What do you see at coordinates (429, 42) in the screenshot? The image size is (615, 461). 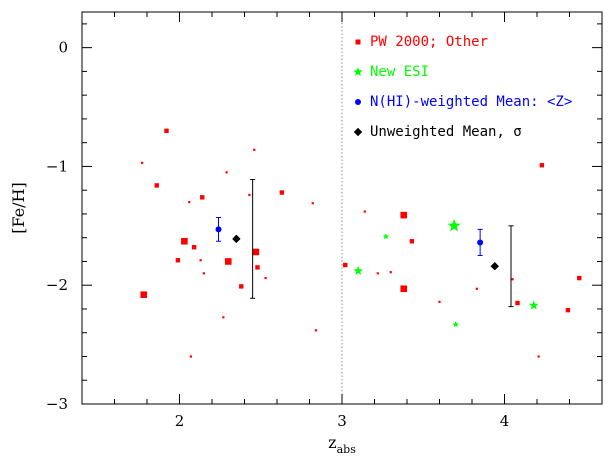 I see `legend-label: PW 2000; Other` at bounding box center [429, 42].